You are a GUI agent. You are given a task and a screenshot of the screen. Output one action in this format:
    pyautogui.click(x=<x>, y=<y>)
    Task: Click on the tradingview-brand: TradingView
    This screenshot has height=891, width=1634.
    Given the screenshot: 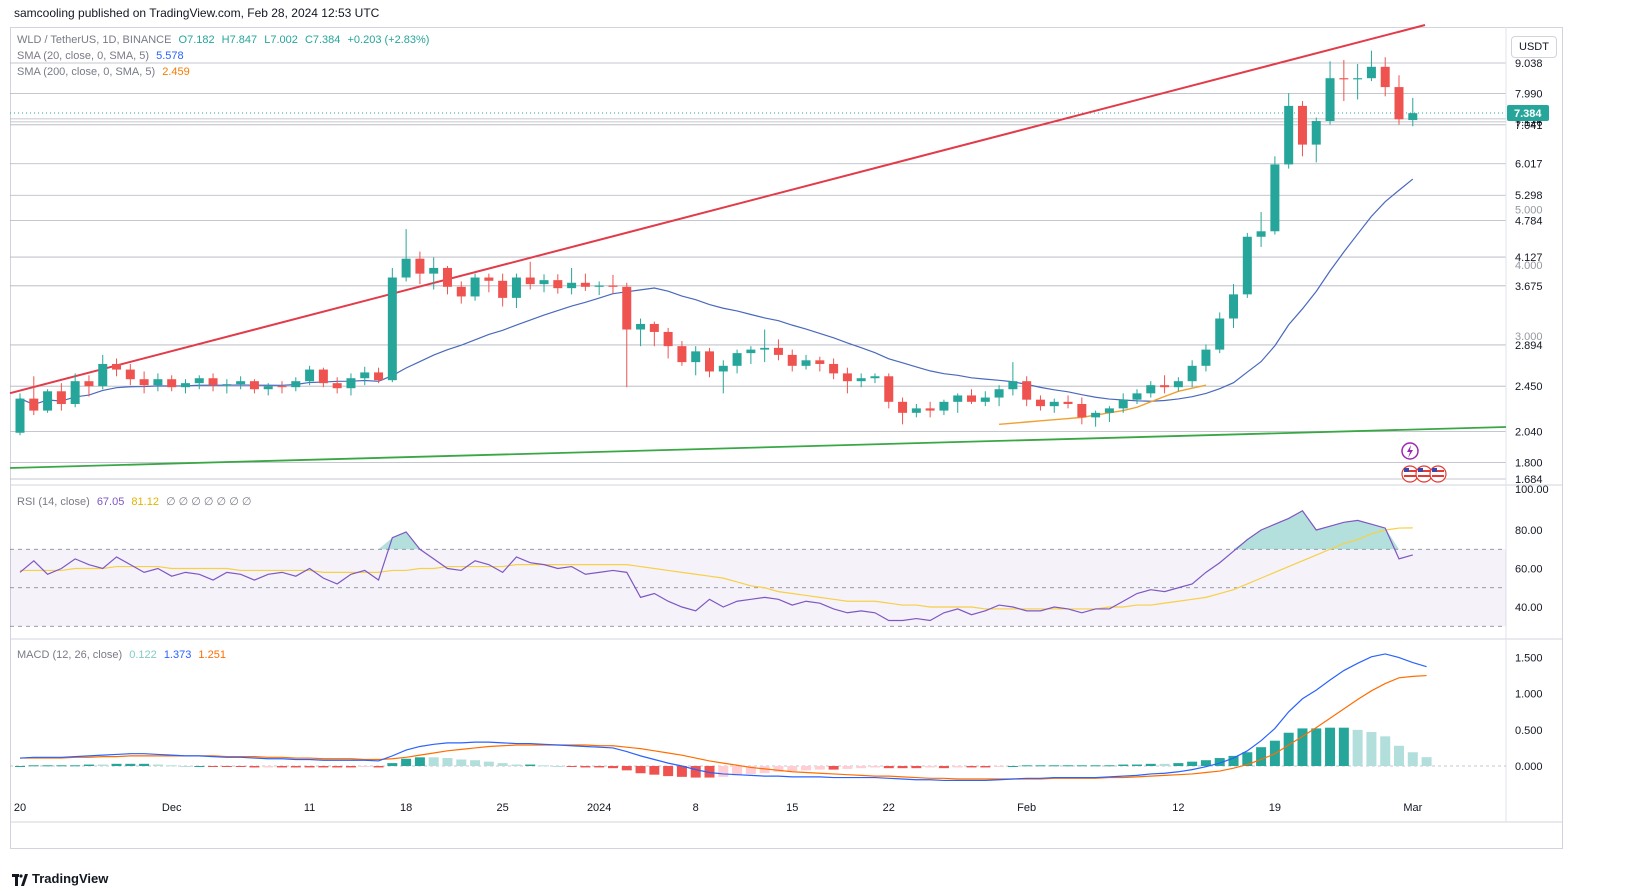 What is the action you would take?
    pyautogui.click(x=60, y=878)
    